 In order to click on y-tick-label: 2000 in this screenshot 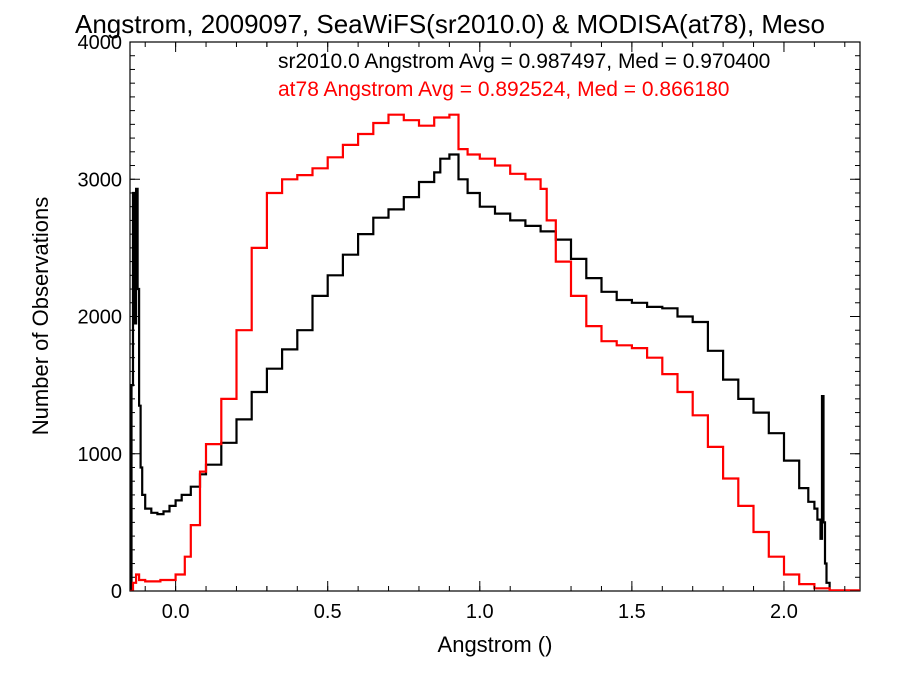, I will do `click(100, 318)`.